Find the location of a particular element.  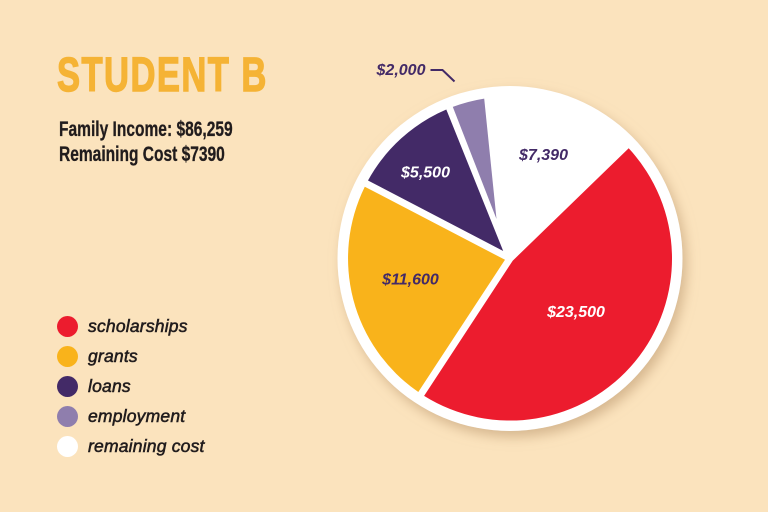

svg-text: $5,500 is located at coordinates (425, 173).